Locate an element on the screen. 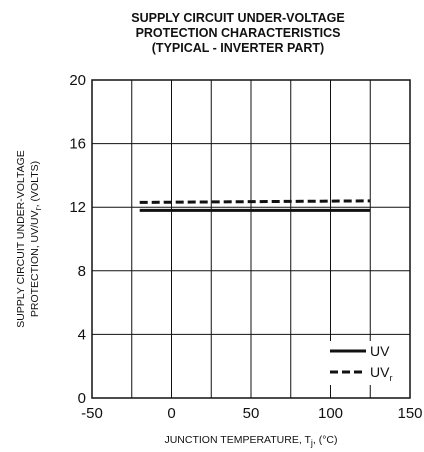  y-axis-label-line-1: SUPPLY CIRCUIT UNDER-VOLTAGE is located at coordinates (21, 239).